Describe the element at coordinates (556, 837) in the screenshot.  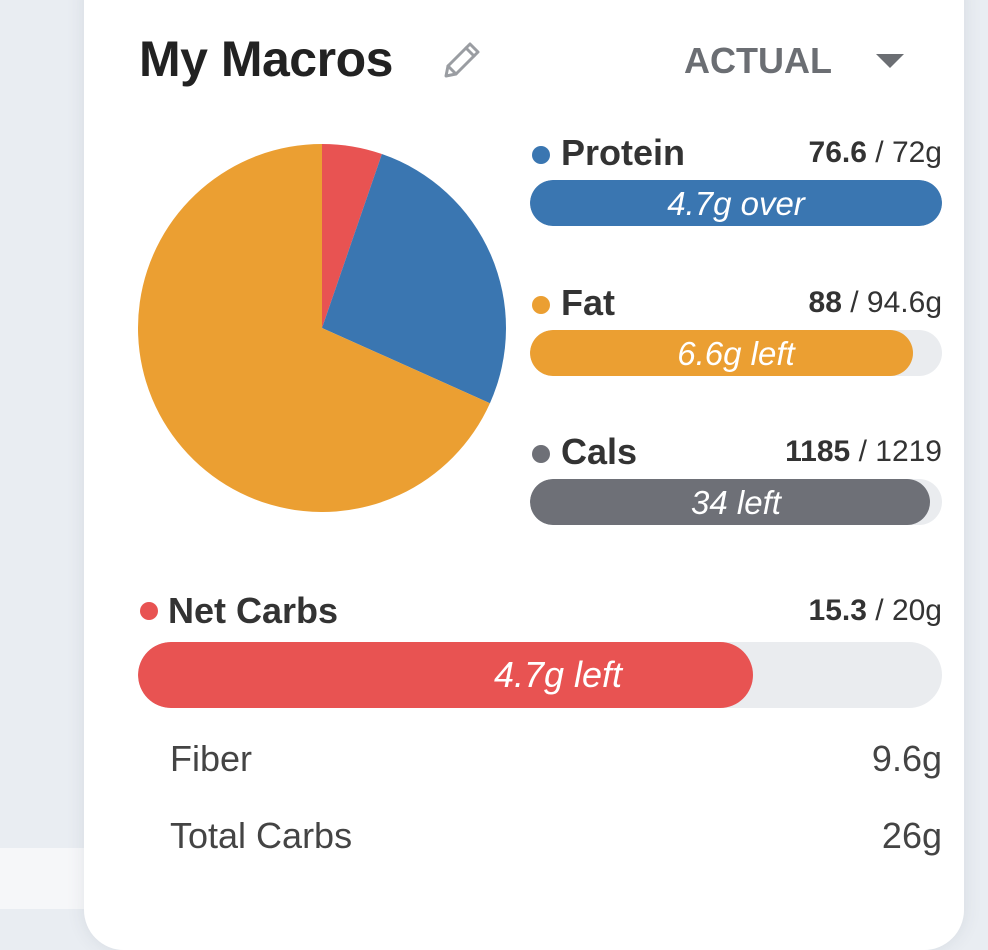
I see `total-carbs-row: Total Carbs 26g` at that location.